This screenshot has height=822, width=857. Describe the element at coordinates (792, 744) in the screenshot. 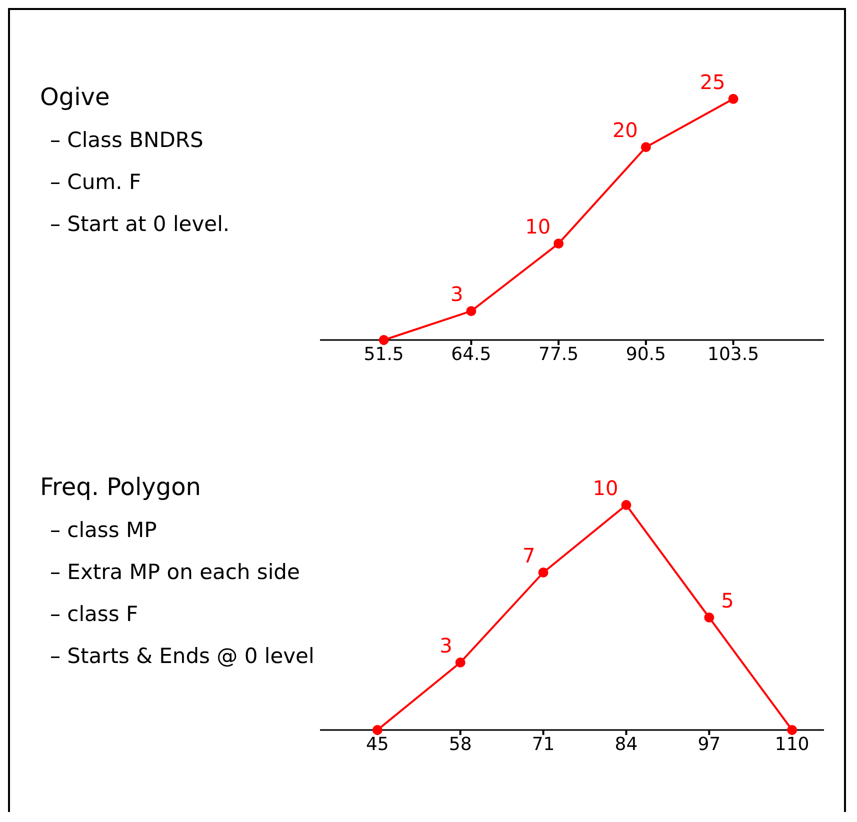

I see `x-tick-label: 110` at that location.